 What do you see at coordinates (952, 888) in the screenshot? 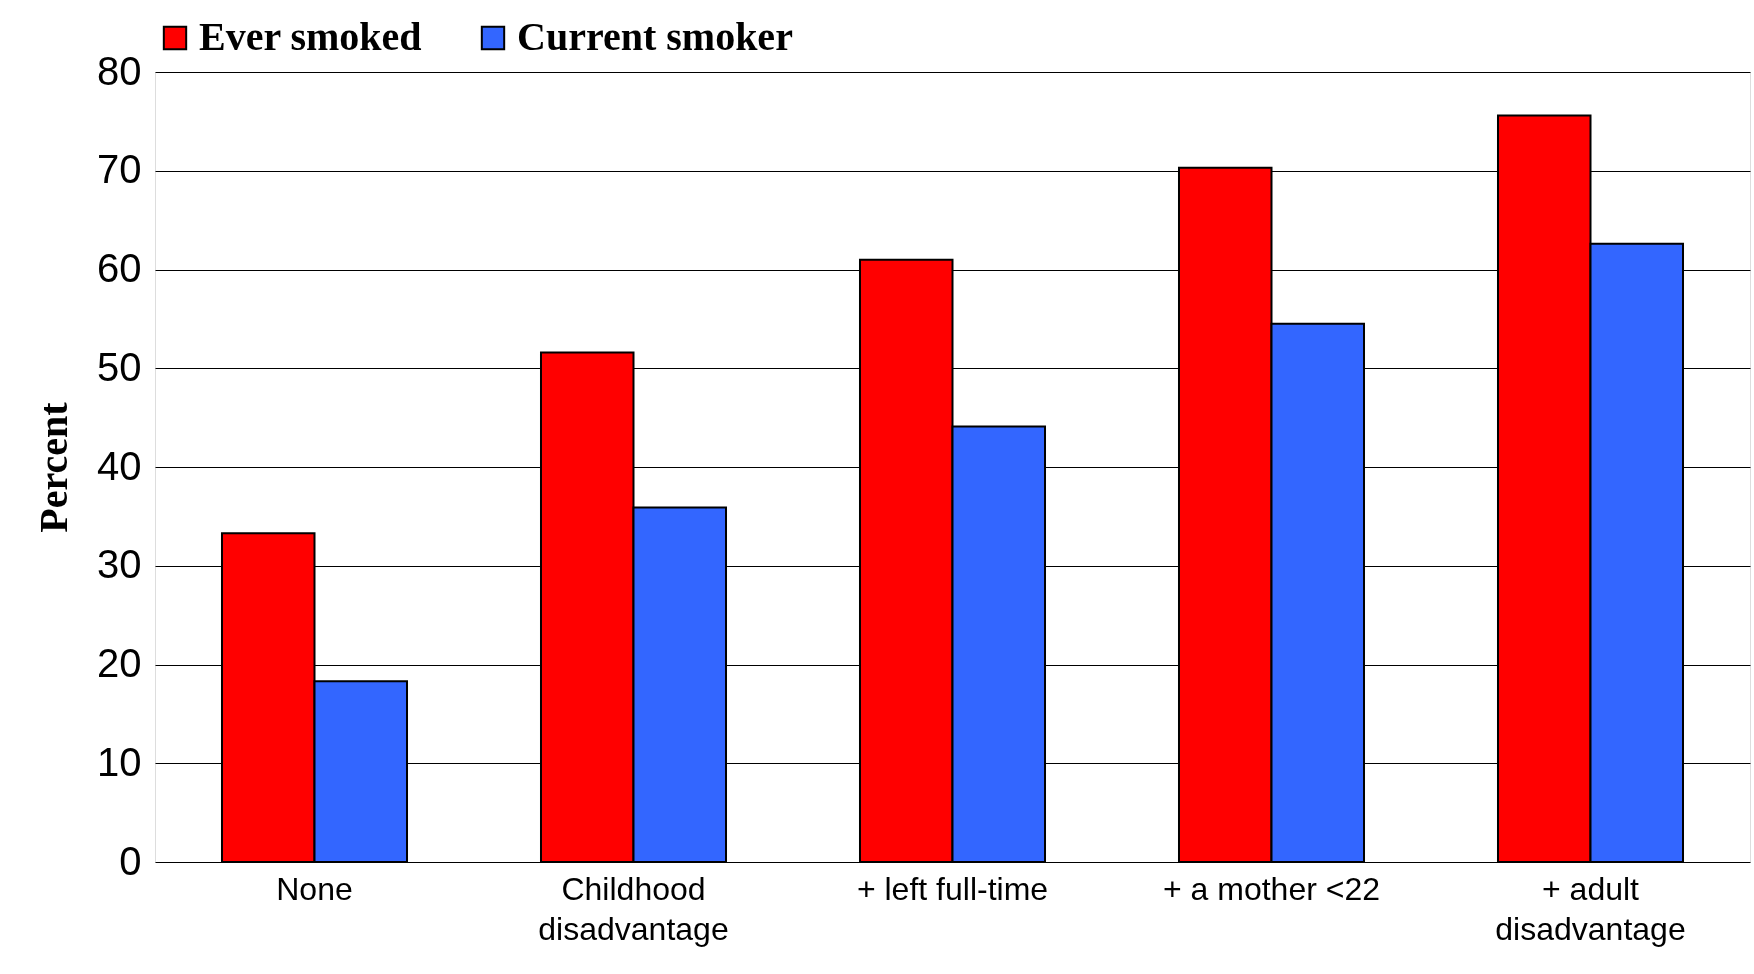
I see `x-tick-label: + left full-time` at bounding box center [952, 888].